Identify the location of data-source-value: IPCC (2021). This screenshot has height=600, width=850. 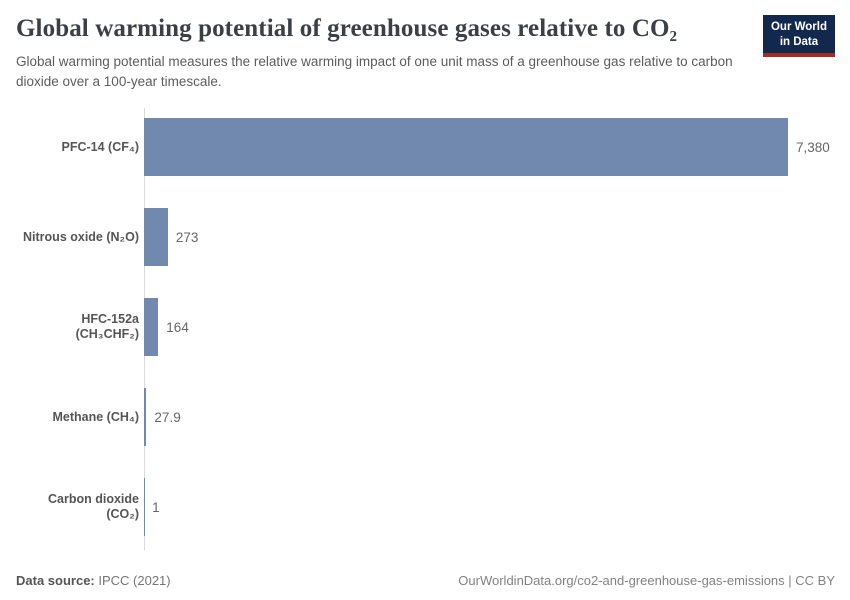
(132, 580).